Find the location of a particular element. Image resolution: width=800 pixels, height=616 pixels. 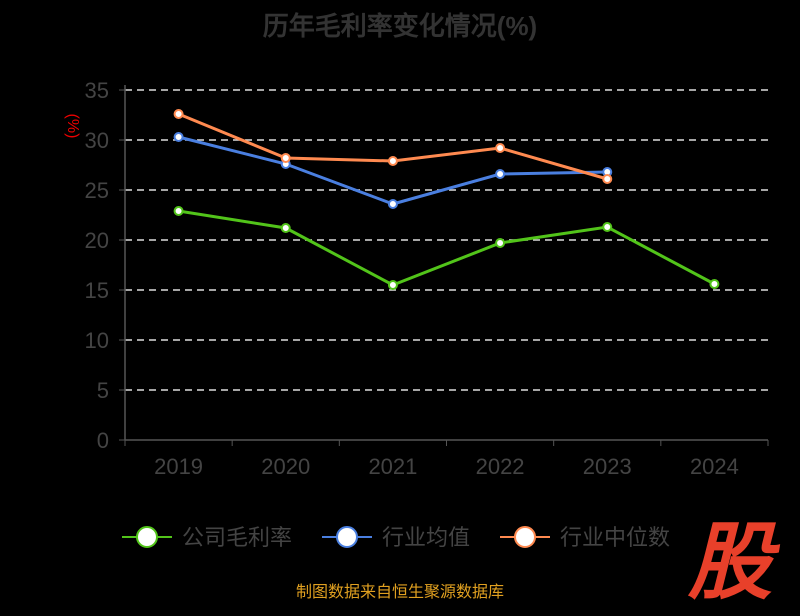

y-tick-label: 30 is located at coordinates (97, 140).